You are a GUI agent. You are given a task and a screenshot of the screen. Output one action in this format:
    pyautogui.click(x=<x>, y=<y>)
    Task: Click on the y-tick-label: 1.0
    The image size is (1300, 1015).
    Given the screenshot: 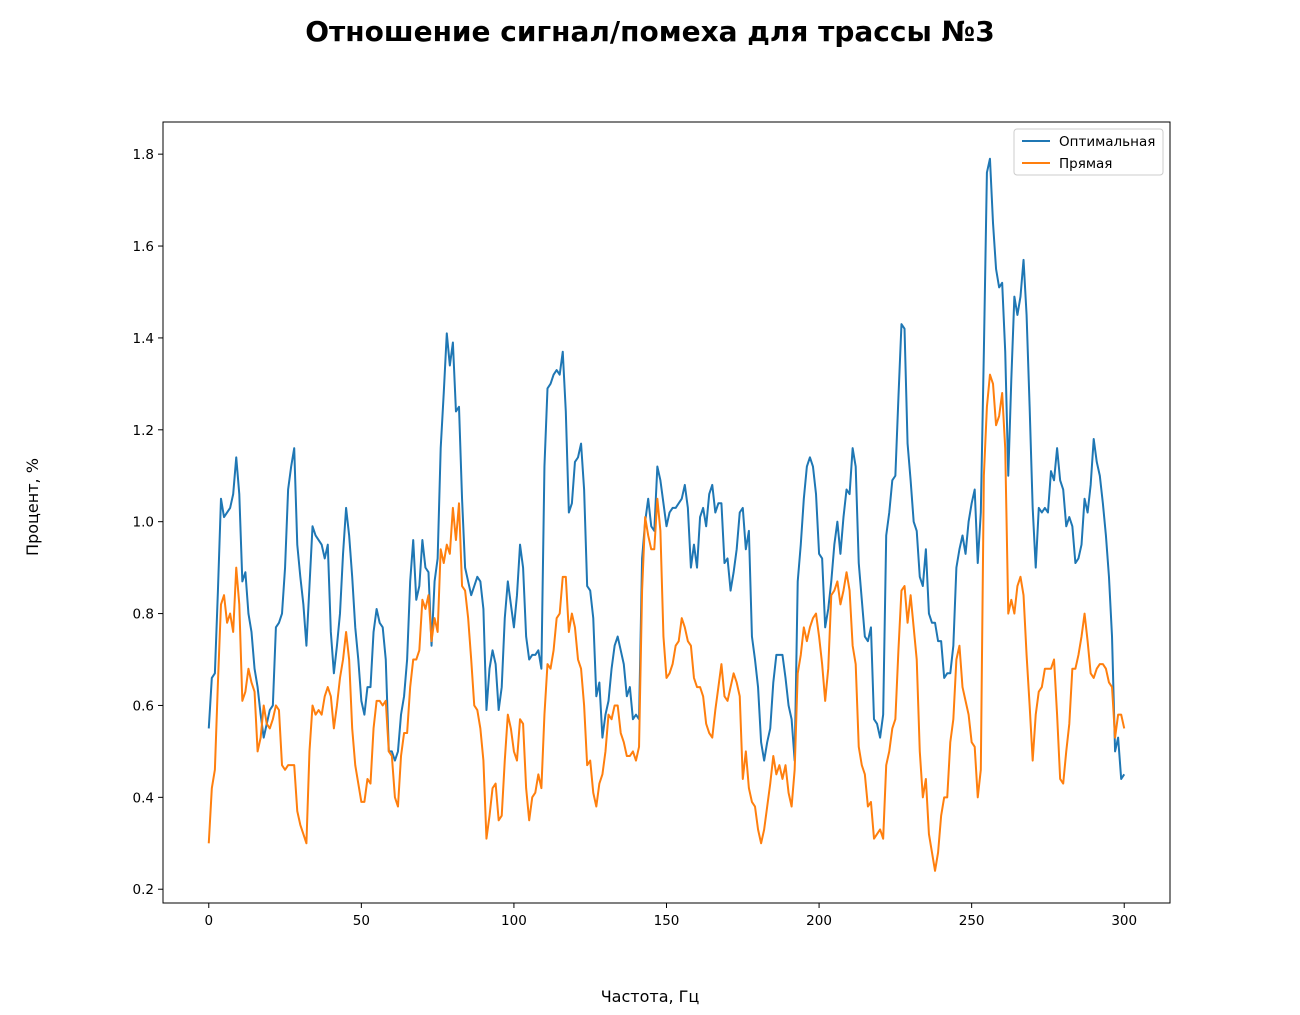 What is the action you would take?
    pyautogui.click(x=143, y=523)
    